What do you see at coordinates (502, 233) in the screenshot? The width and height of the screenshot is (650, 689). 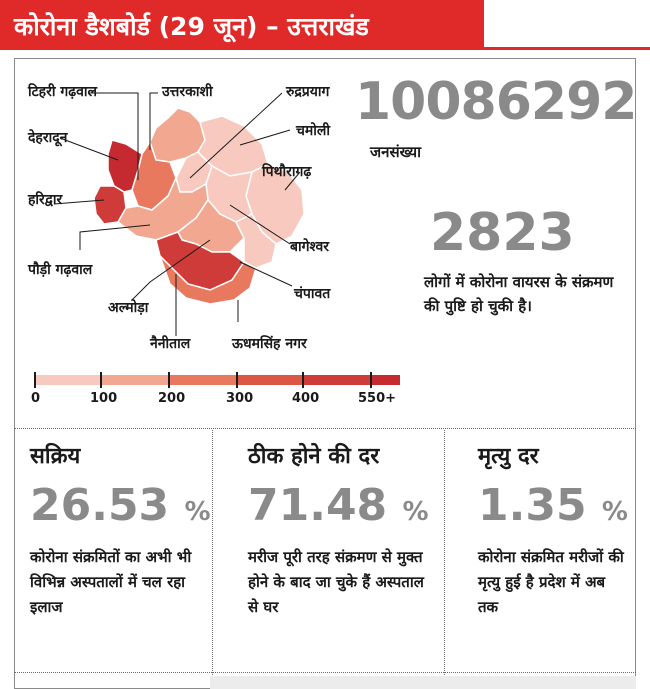 I see `cases-value: 2823` at bounding box center [502, 233].